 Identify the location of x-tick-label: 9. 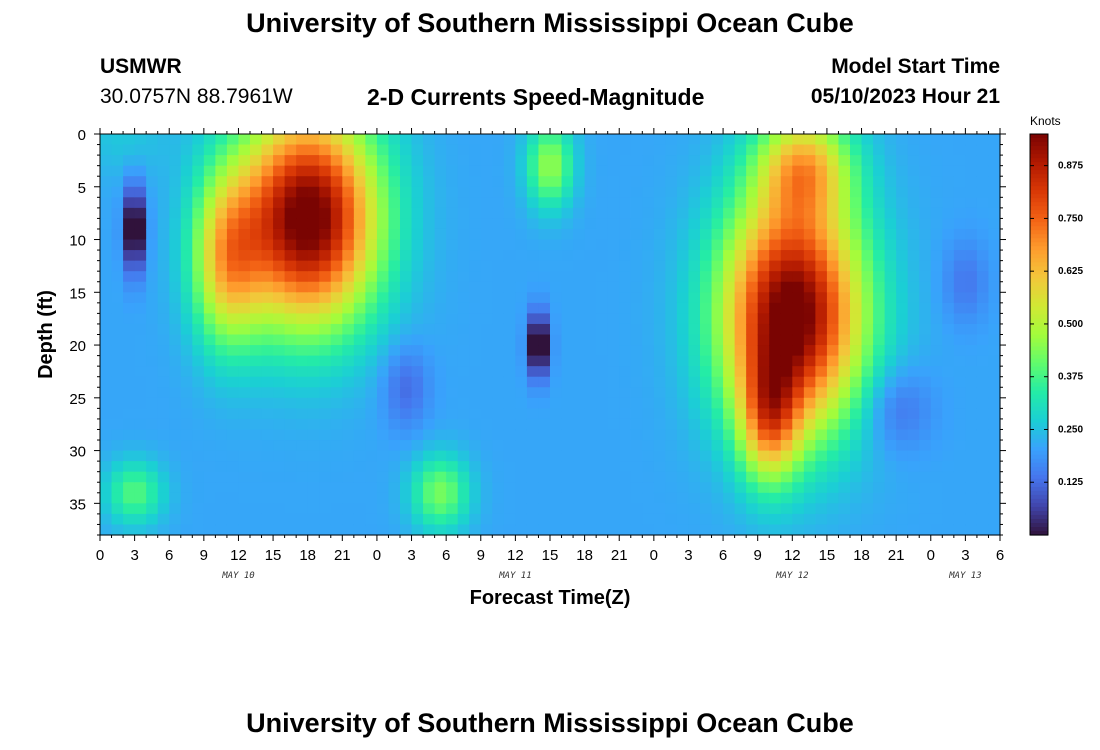
(204, 555).